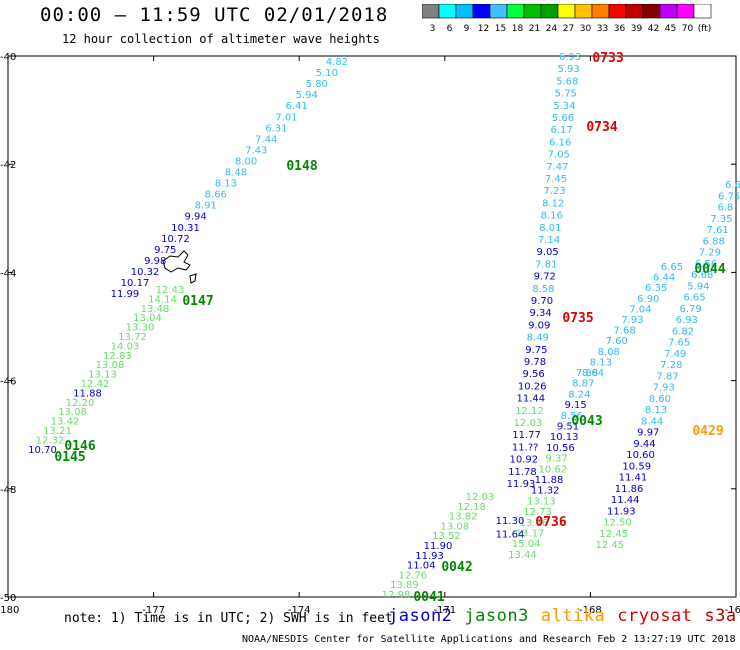 The height and width of the screenshot is (650, 740). Describe the element at coordinates (463, 517) in the screenshot. I see `wave-height-value: 13.82` at that location.